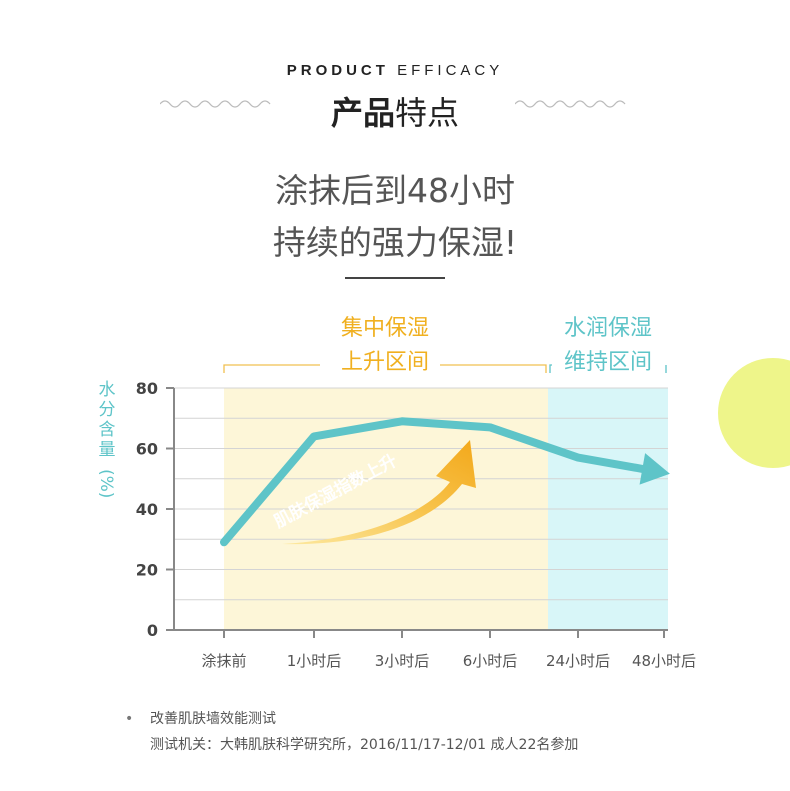 The width and height of the screenshot is (790, 791). I want to click on rising-zone-bracket, so click(385, 368).